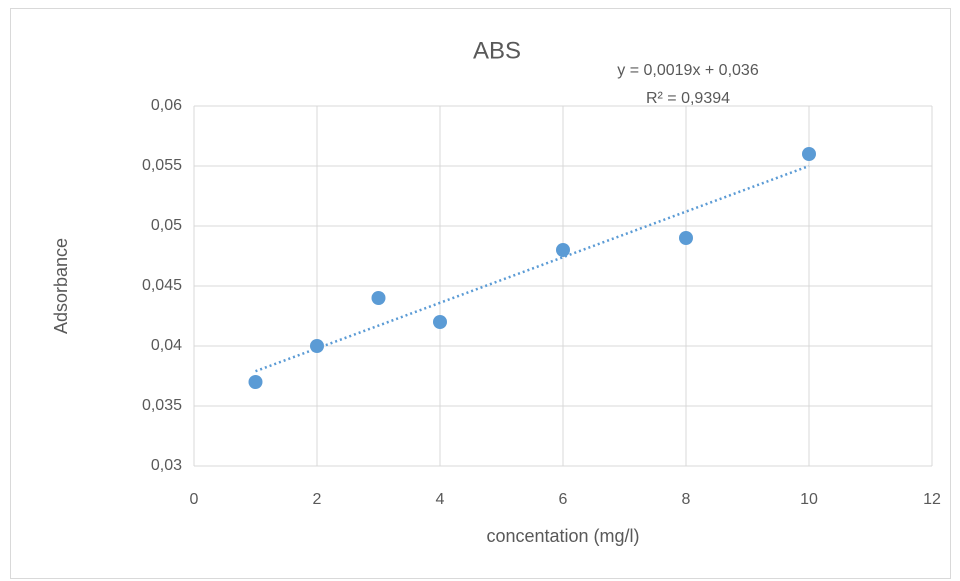  Describe the element at coordinates (809, 499) in the screenshot. I see `x-tick-label: 10` at that location.